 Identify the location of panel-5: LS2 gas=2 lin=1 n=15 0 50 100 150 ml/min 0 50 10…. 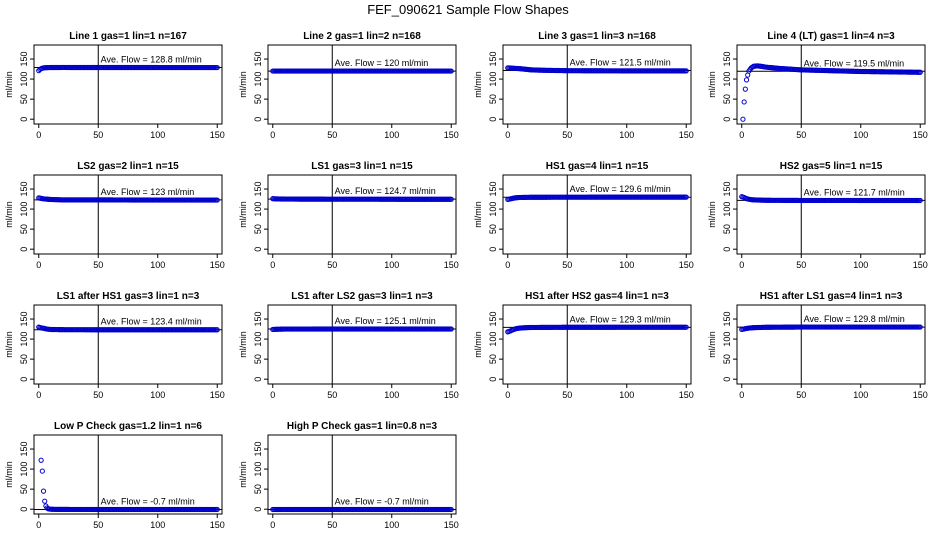
(114, 215).